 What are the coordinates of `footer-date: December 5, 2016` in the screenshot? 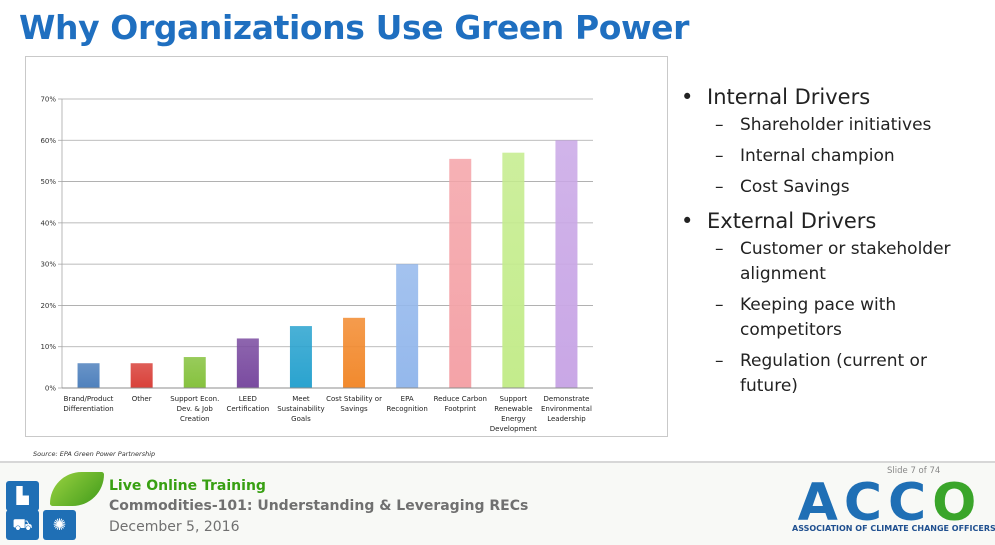 It's located at (174, 527).